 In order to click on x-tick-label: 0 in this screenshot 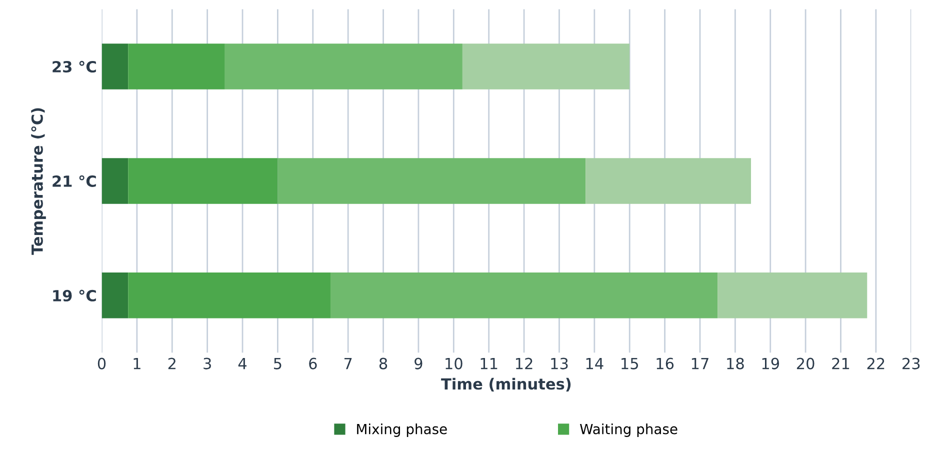, I will do `click(102, 364)`.